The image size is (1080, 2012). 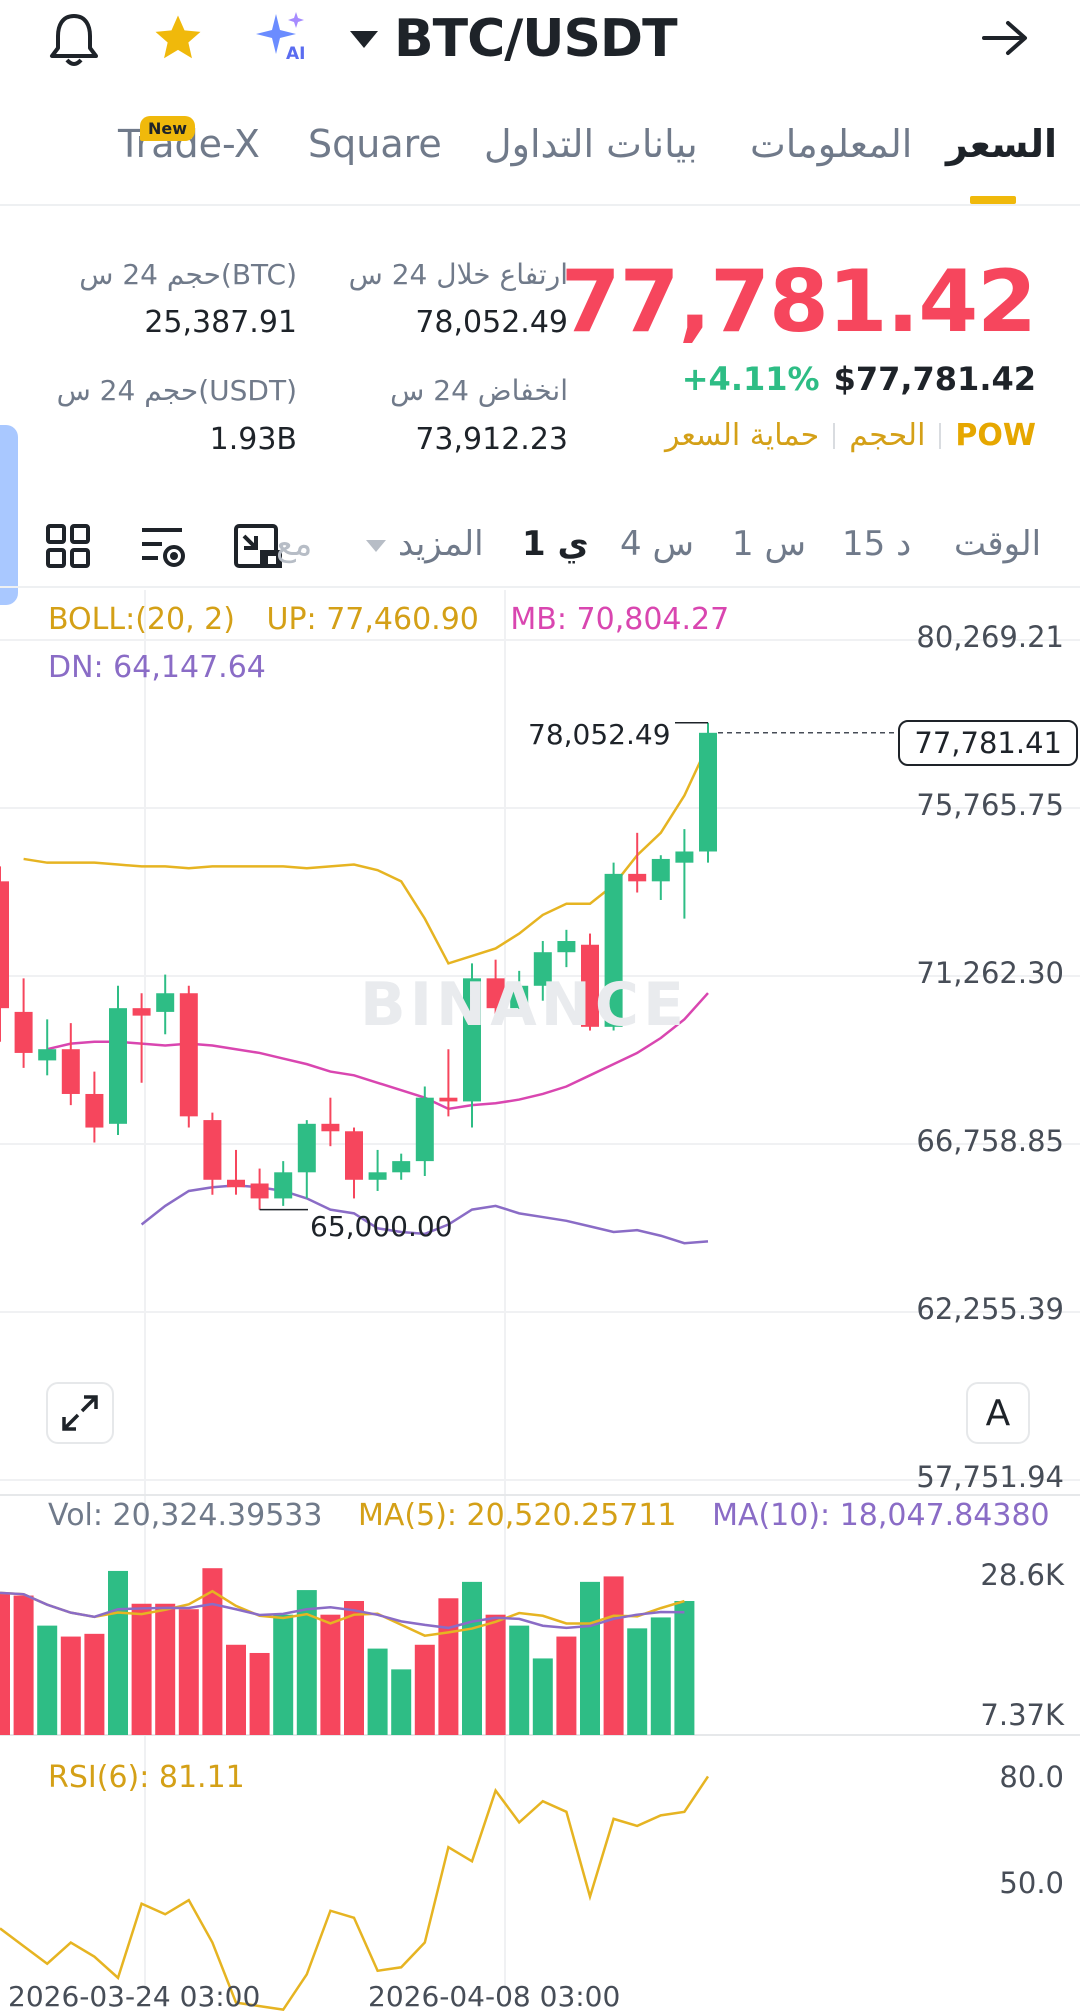 I want to click on rsi-axis-label: 50.0, so click(x=1031, y=1883).